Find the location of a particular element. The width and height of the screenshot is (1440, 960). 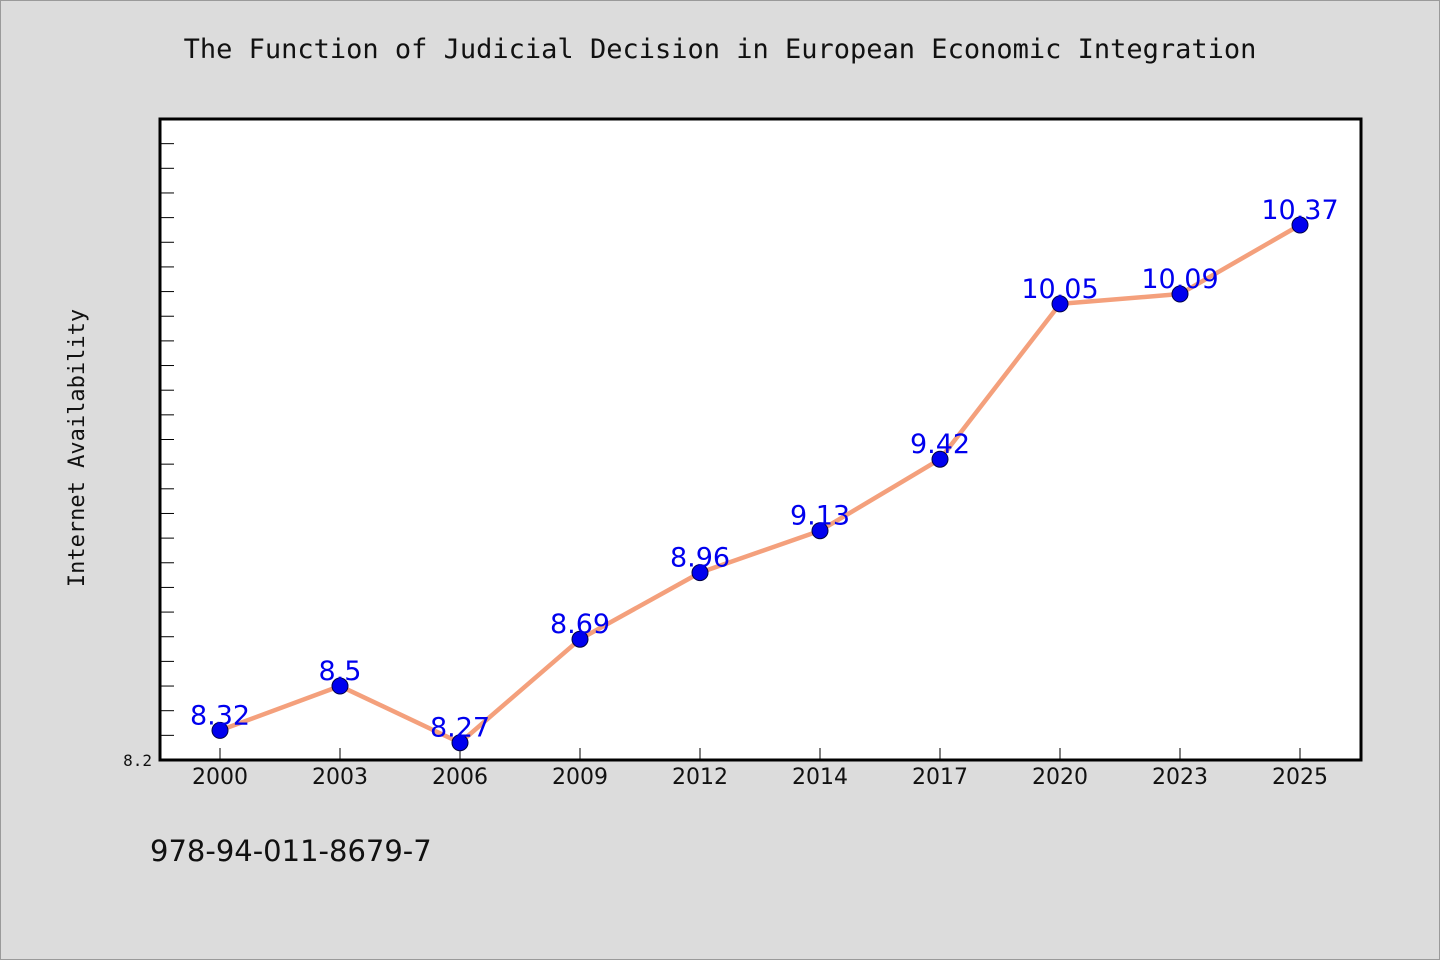

x-tick-label: 2003 is located at coordinates (340, 777).